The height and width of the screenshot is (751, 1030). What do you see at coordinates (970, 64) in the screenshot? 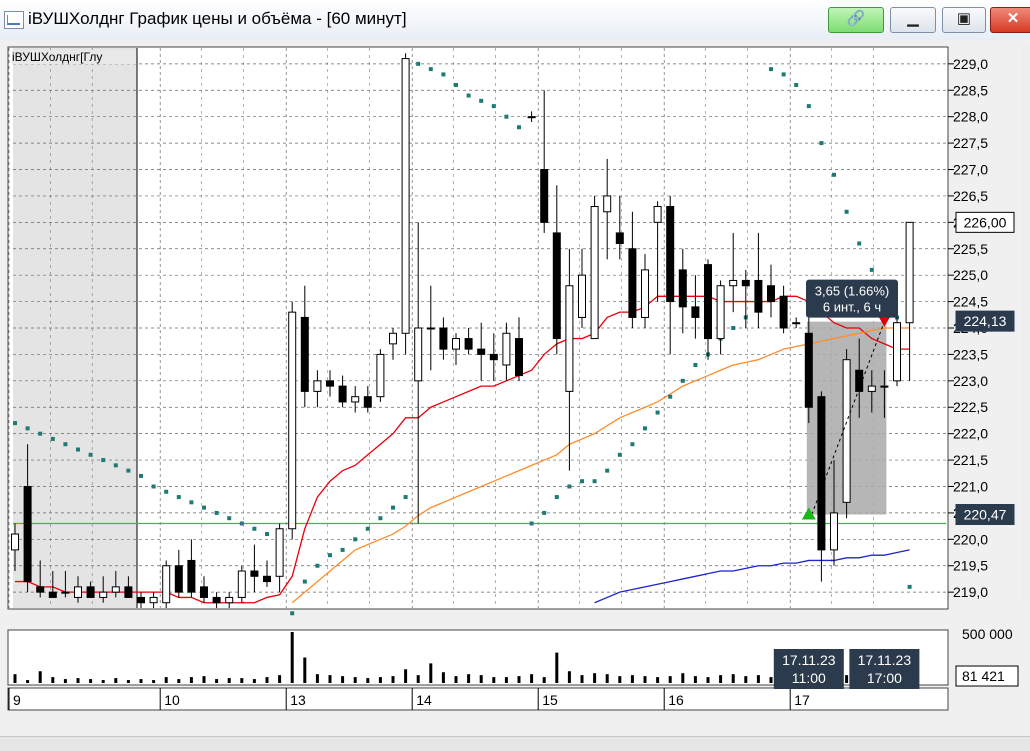
I see `price-tick-label: 229,0` at bounding box center [970, 64].